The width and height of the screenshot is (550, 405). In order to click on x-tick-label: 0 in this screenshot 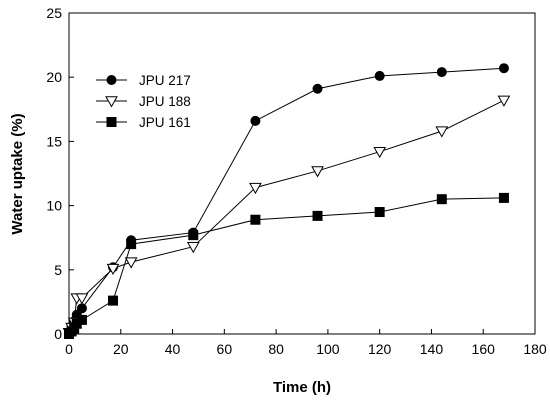, I will do `click(69, 349)`.